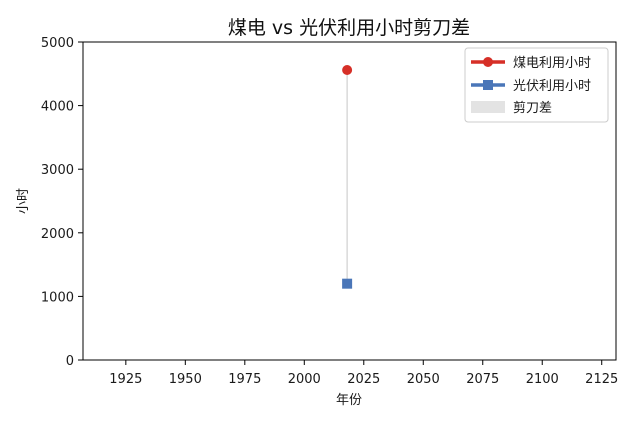  I want to click on y-tick-label: 1000, so click(57, 297).